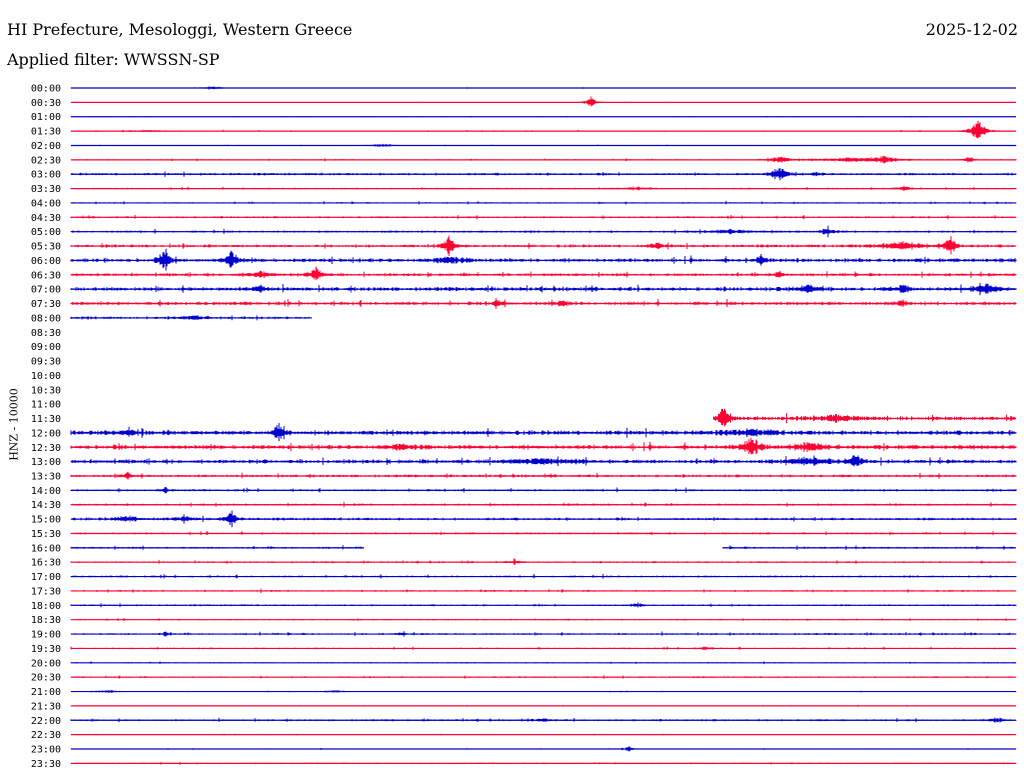 The height and width of the screenshot is (780, 1024). Describe the element at coordinates (46, 376) in the screenshot. I see `time-label: 10:00` at that location.